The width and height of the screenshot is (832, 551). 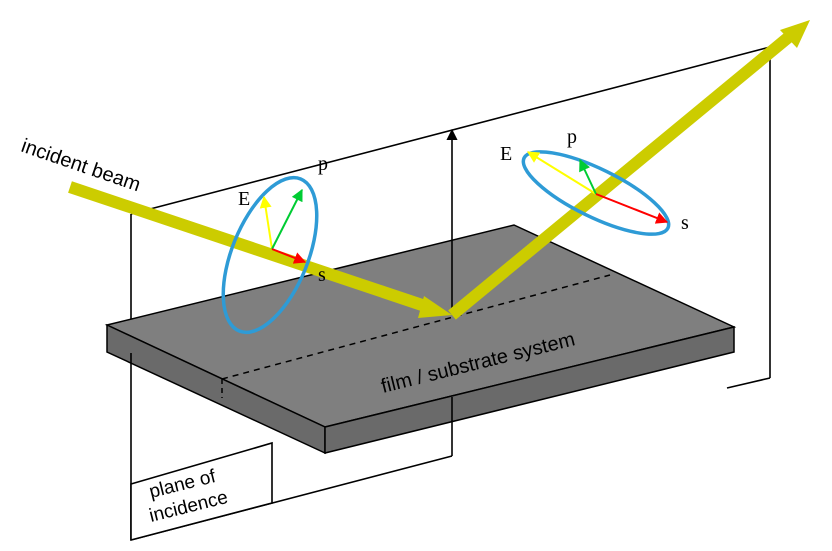 I want to click on label-box-outline, so click(x=201, y=491).